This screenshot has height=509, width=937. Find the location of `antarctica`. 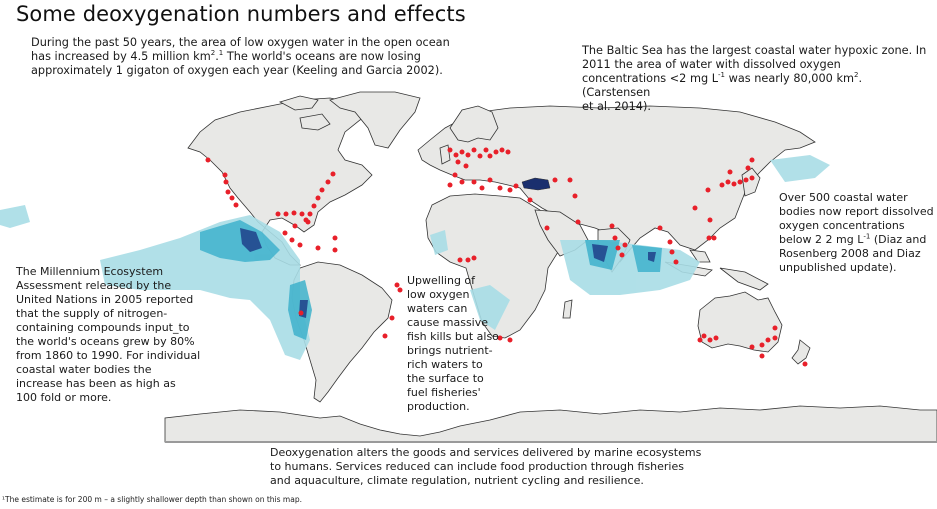

antarctica is located at coordinates (550, 424).